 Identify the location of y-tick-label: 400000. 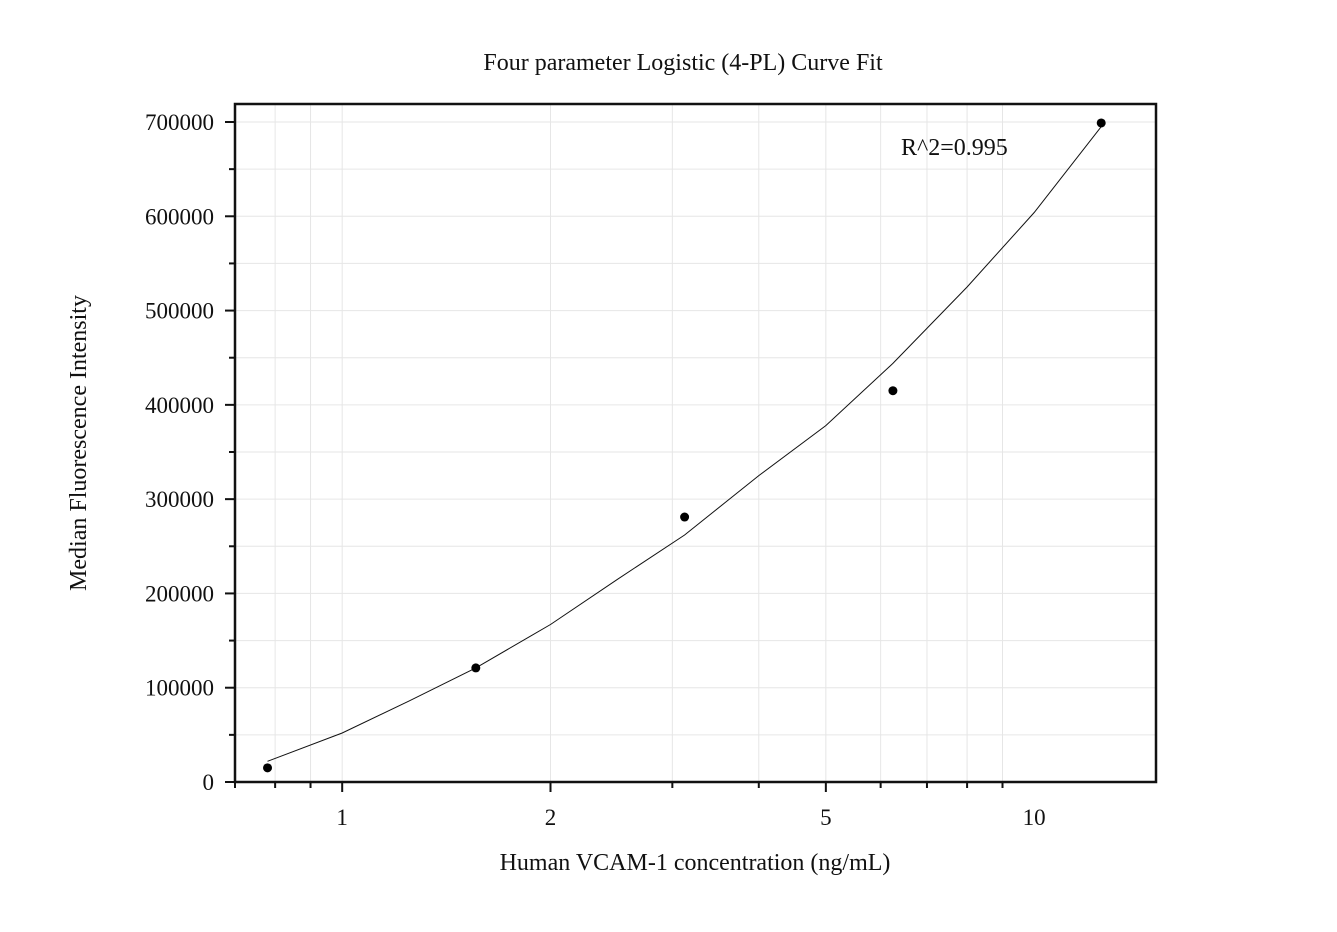
(179, 405).